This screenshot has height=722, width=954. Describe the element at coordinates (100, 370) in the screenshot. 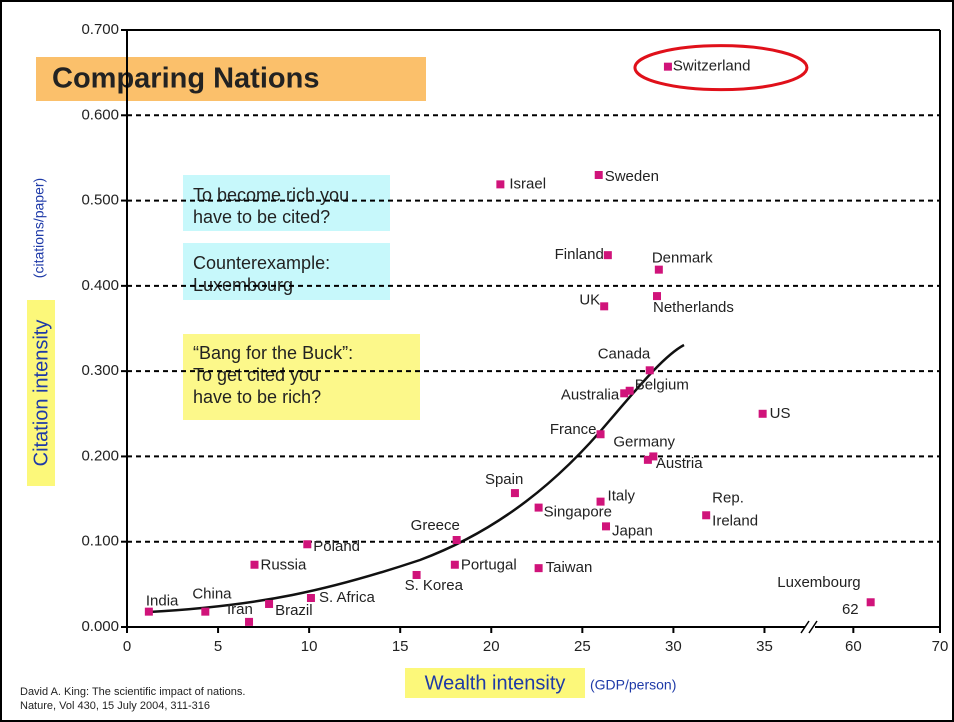

I see `y-tick-label: 0.300` at that location.